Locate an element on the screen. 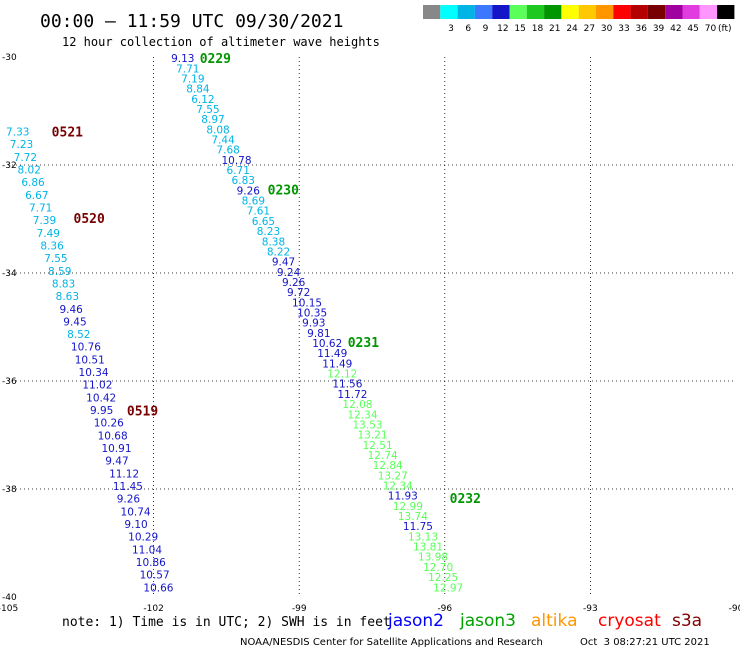 The width and height of the screenshot is (740, 650). wave-height-label: 12.97 is located at coordinates (448, 588).